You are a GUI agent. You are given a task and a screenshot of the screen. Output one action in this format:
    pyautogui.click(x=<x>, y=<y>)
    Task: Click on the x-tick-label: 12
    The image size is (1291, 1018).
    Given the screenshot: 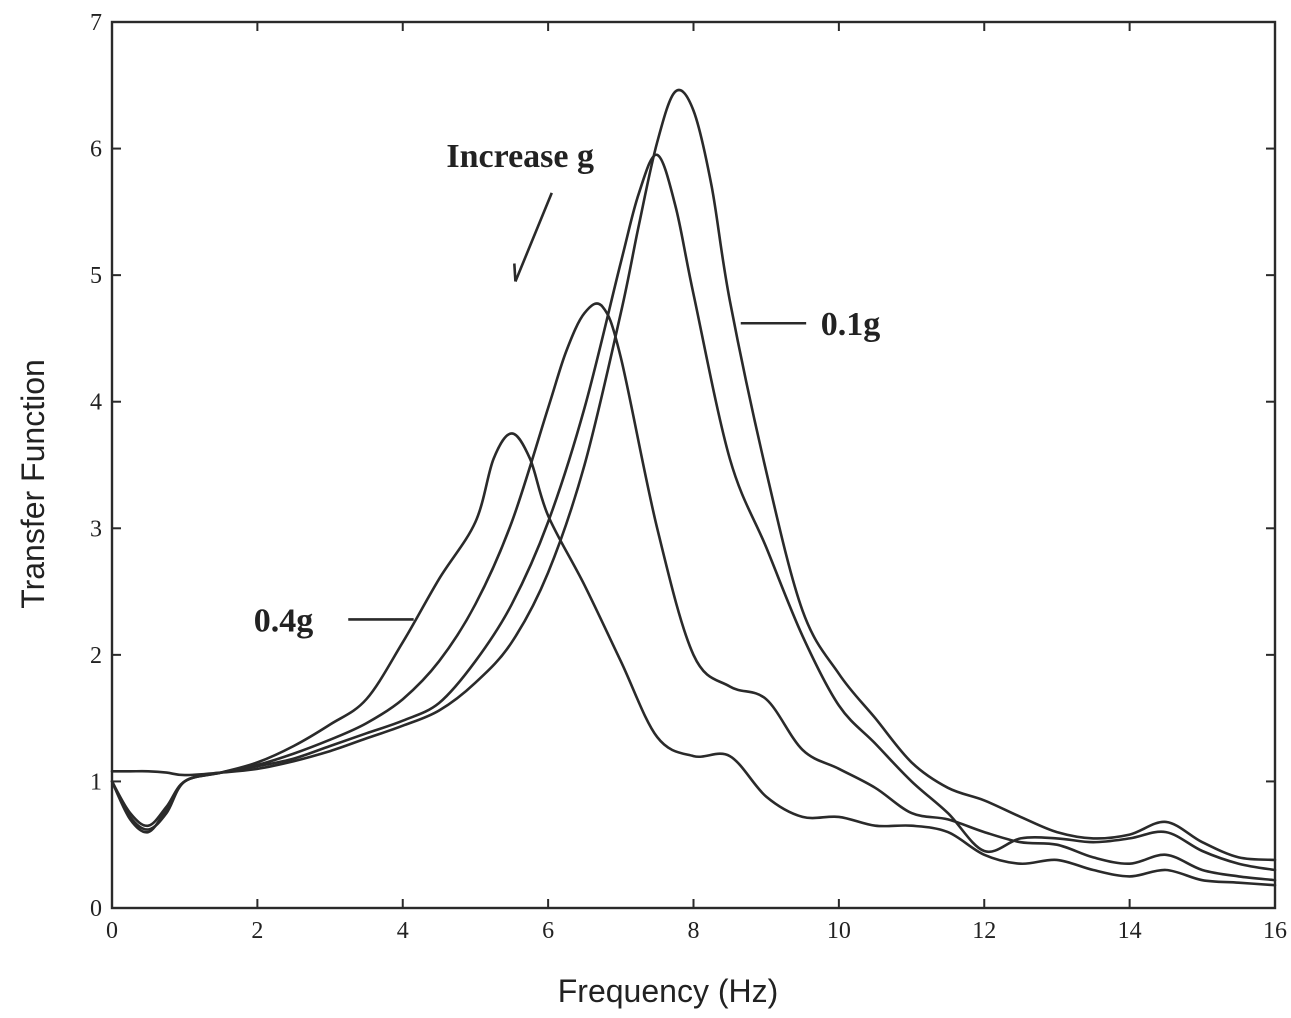 What is the action you would take?
    pyautogui.click(x=984, y=931)
    